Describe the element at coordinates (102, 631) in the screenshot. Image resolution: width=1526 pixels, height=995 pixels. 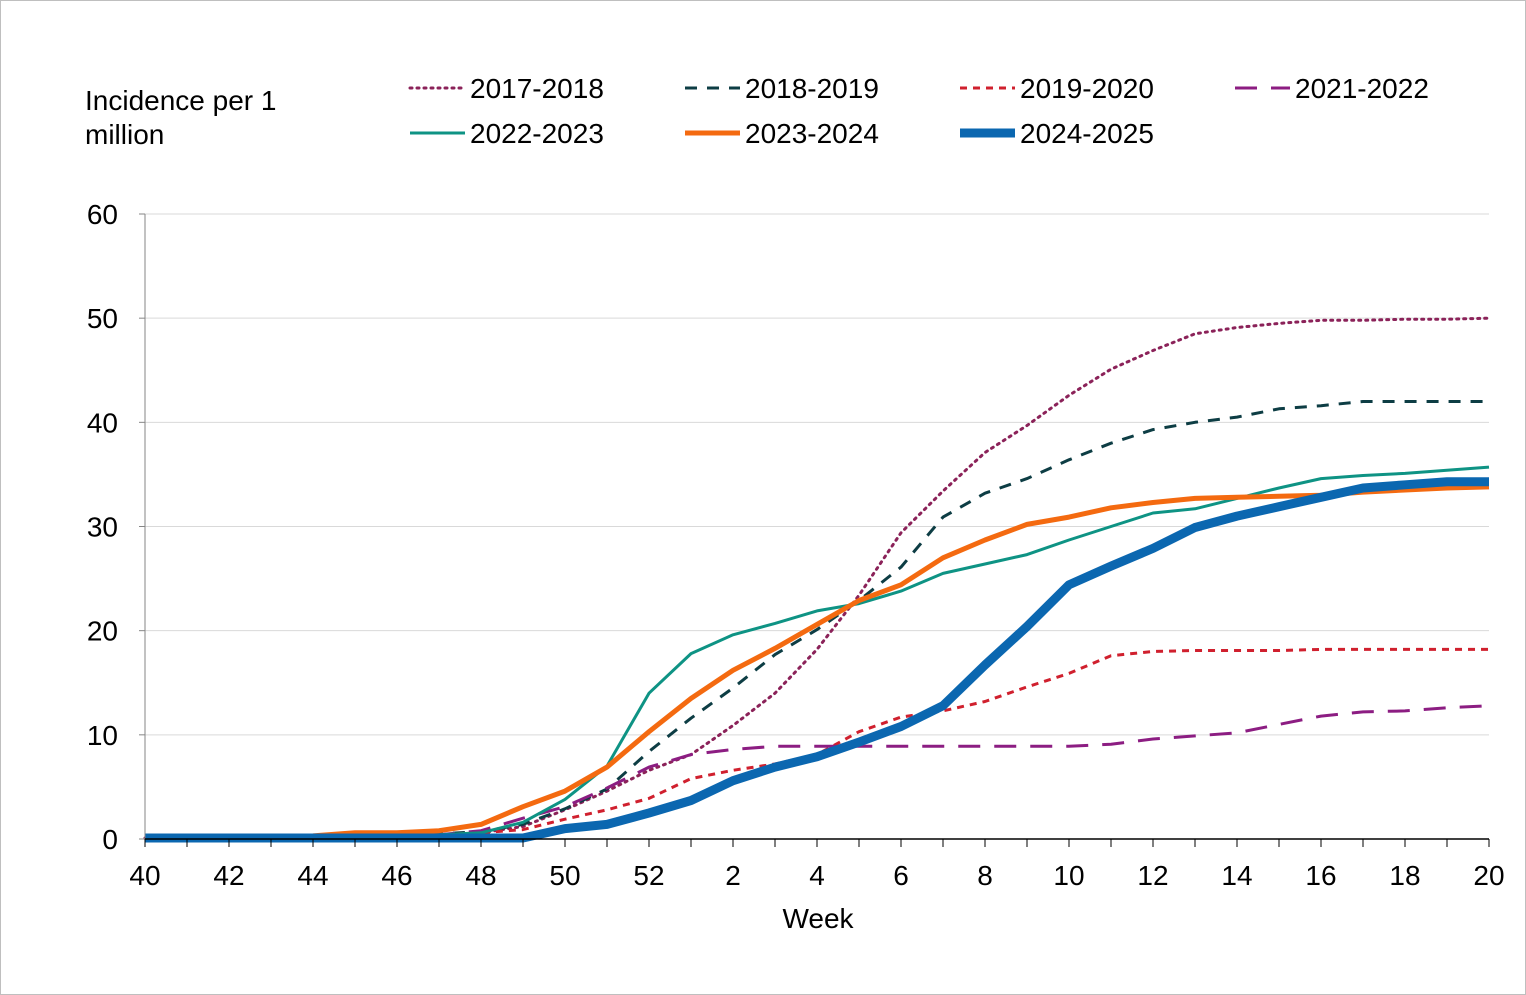
I see `y-tick-label: 20` at that location.